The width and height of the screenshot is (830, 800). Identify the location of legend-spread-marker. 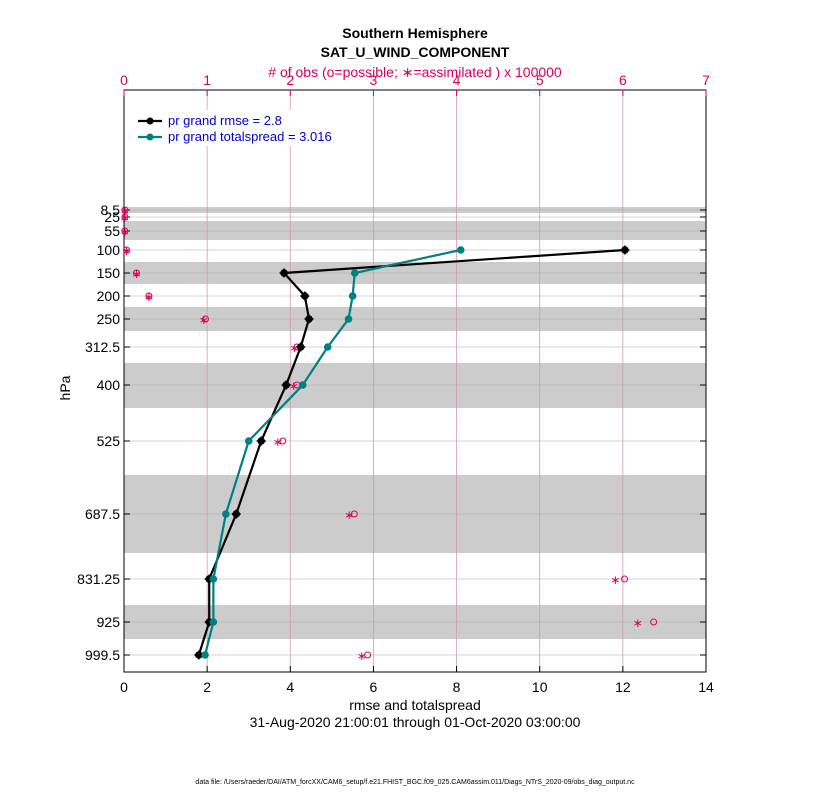
(150, 137).